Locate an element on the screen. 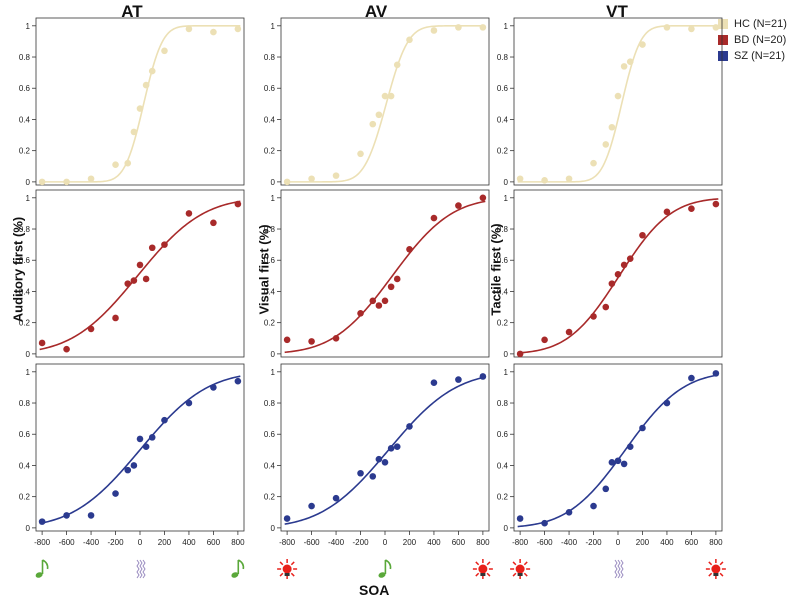 The height and width of the screenshot is (600, 800). fit-curve-hc-av is located at coordinates (385, 104).